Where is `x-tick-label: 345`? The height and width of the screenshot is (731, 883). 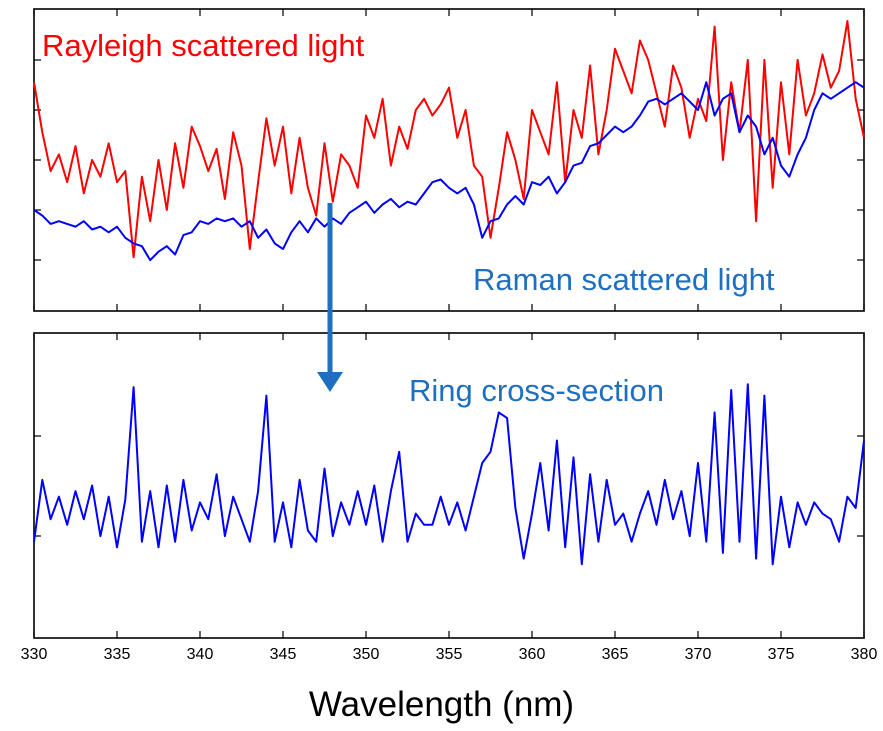 x-tick-label: 345 is located at coordinates (283, 654).